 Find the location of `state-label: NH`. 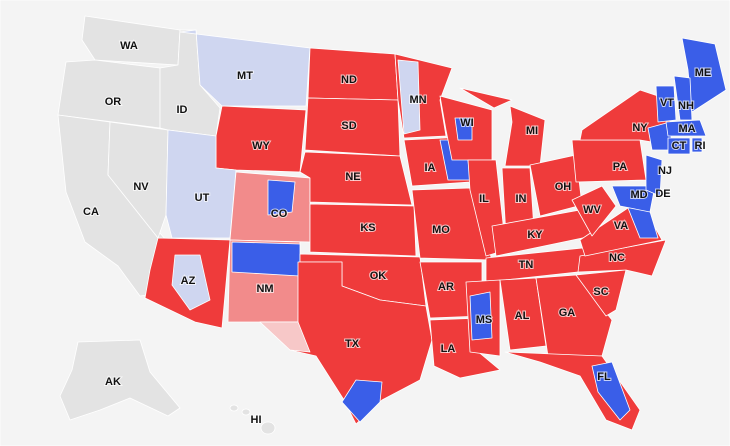

state-label: NH is located at coordinates (686, 106).